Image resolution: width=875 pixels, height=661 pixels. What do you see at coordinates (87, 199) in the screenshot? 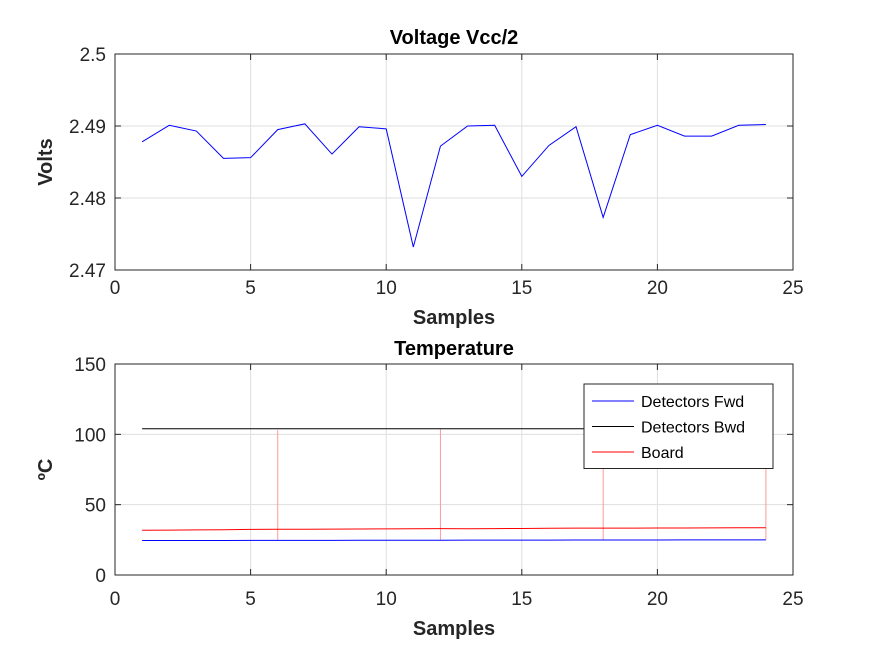
I see `y-tick-label: 2.48` at bounding box center [87, 199].